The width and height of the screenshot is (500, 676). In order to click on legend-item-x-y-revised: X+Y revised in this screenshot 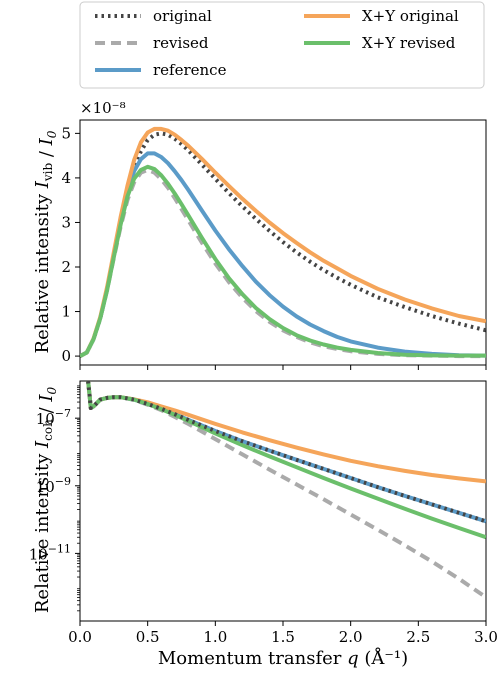, I will do `click(380, 43)`.